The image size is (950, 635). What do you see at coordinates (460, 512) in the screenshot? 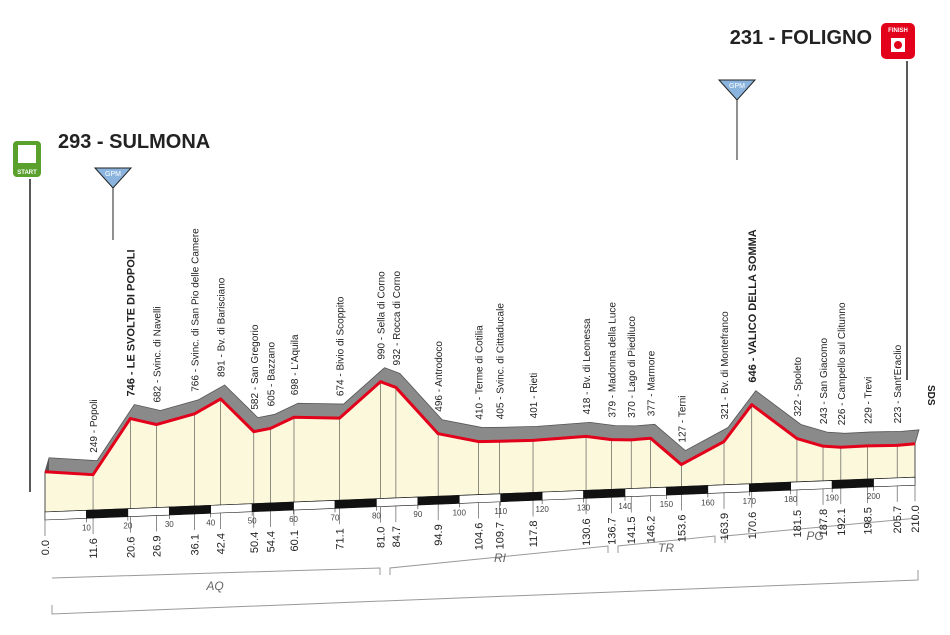
I see `x-tick-label: 100` at bounding box center [460, 512].